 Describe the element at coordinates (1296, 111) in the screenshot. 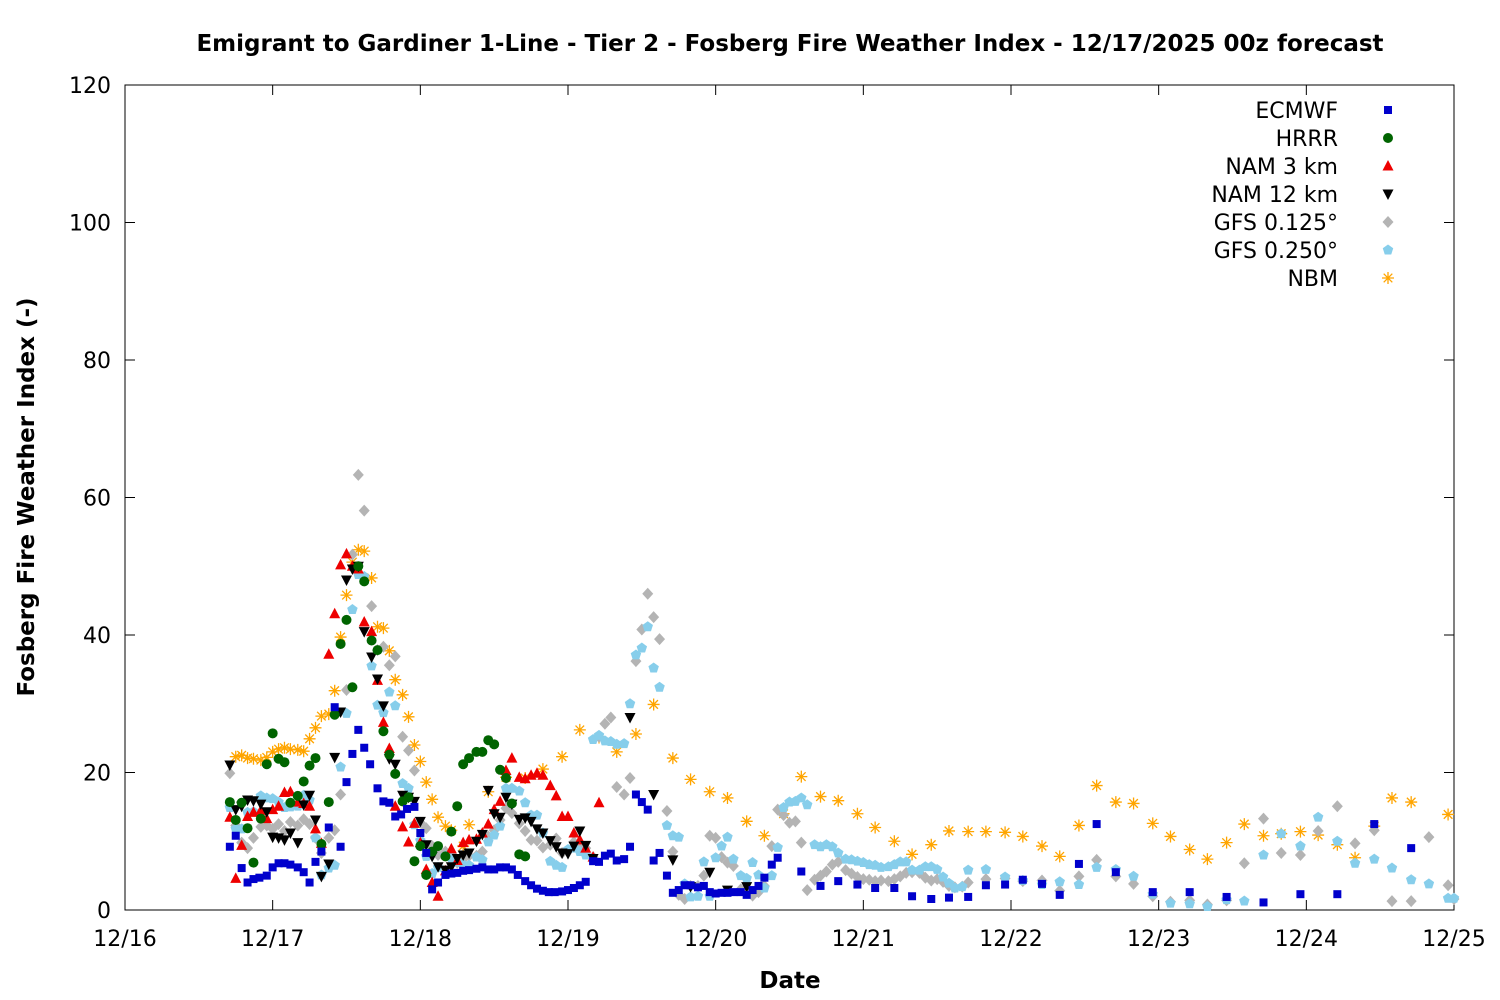

I see `legend-label: ECMWF` at that location.